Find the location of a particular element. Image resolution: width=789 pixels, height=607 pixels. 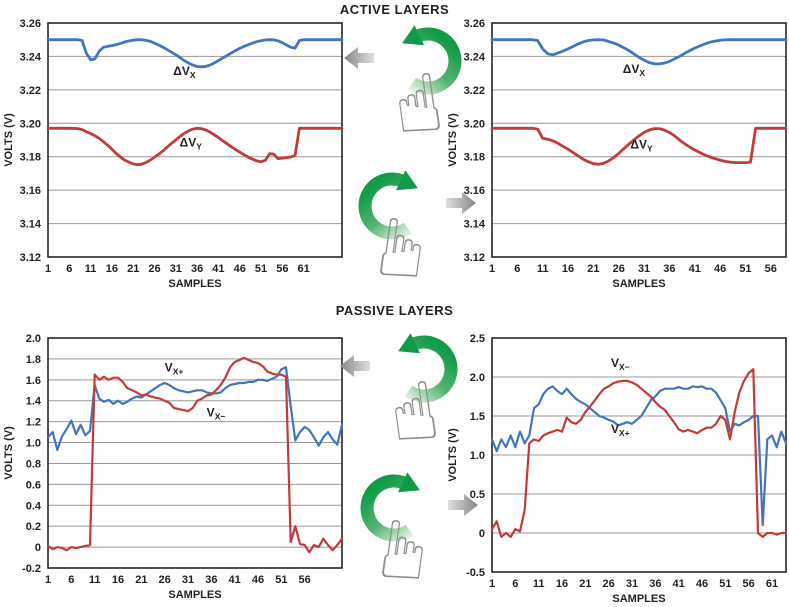

svg-text: 3.24 is located at coordinates (31, 57).